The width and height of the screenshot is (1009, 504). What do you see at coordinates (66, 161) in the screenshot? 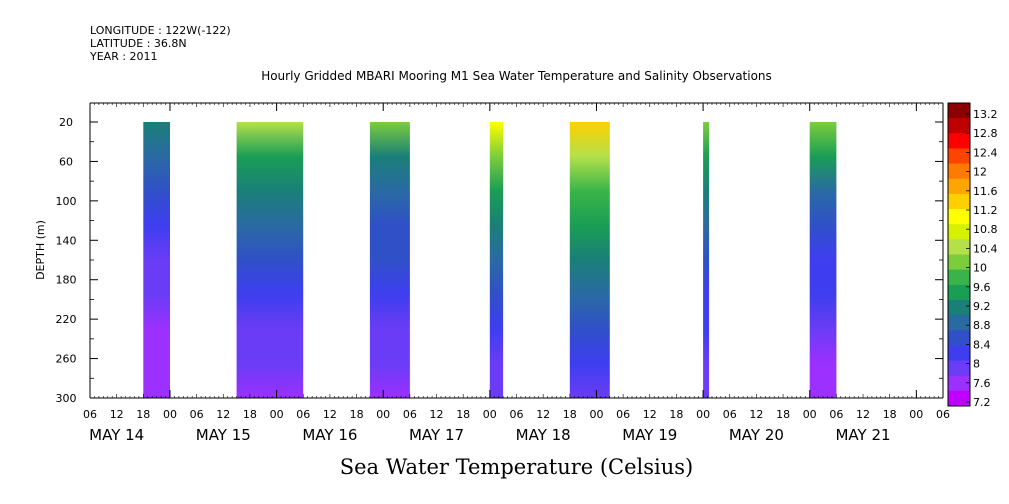
I see `y-tick-label: 60` at bounding box center [66, 161].